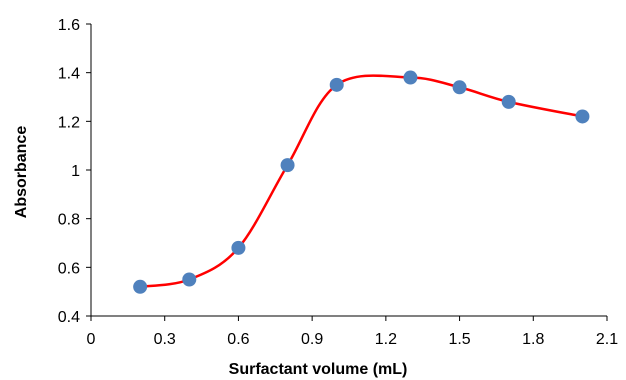  Describe the element at coordinates (459, 339) in the screenshot. I see `x-tick-label: 1.5` at that location.